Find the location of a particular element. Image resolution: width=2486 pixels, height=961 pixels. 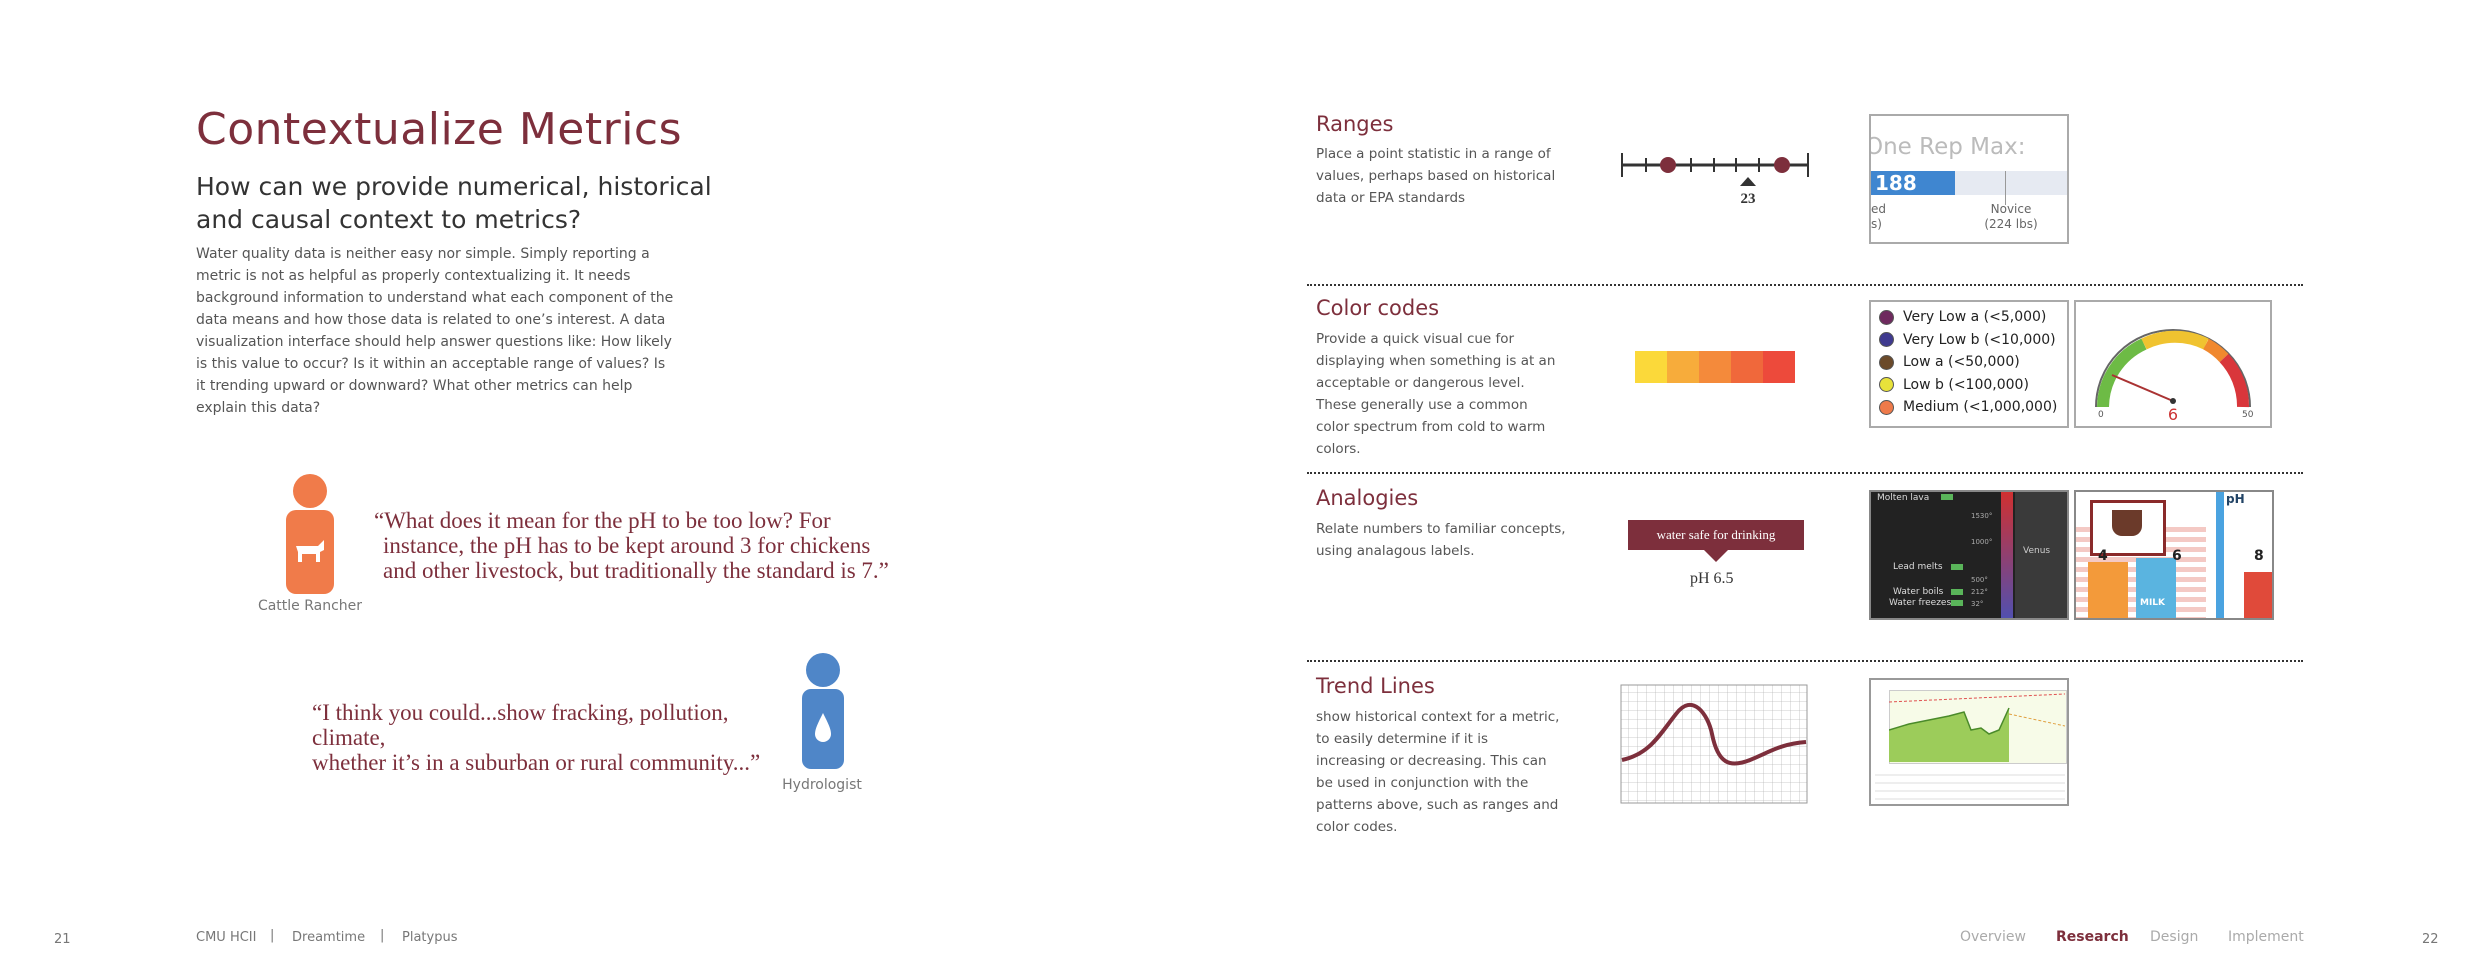

nav-design: Design is located at coordinates (2174, 937).